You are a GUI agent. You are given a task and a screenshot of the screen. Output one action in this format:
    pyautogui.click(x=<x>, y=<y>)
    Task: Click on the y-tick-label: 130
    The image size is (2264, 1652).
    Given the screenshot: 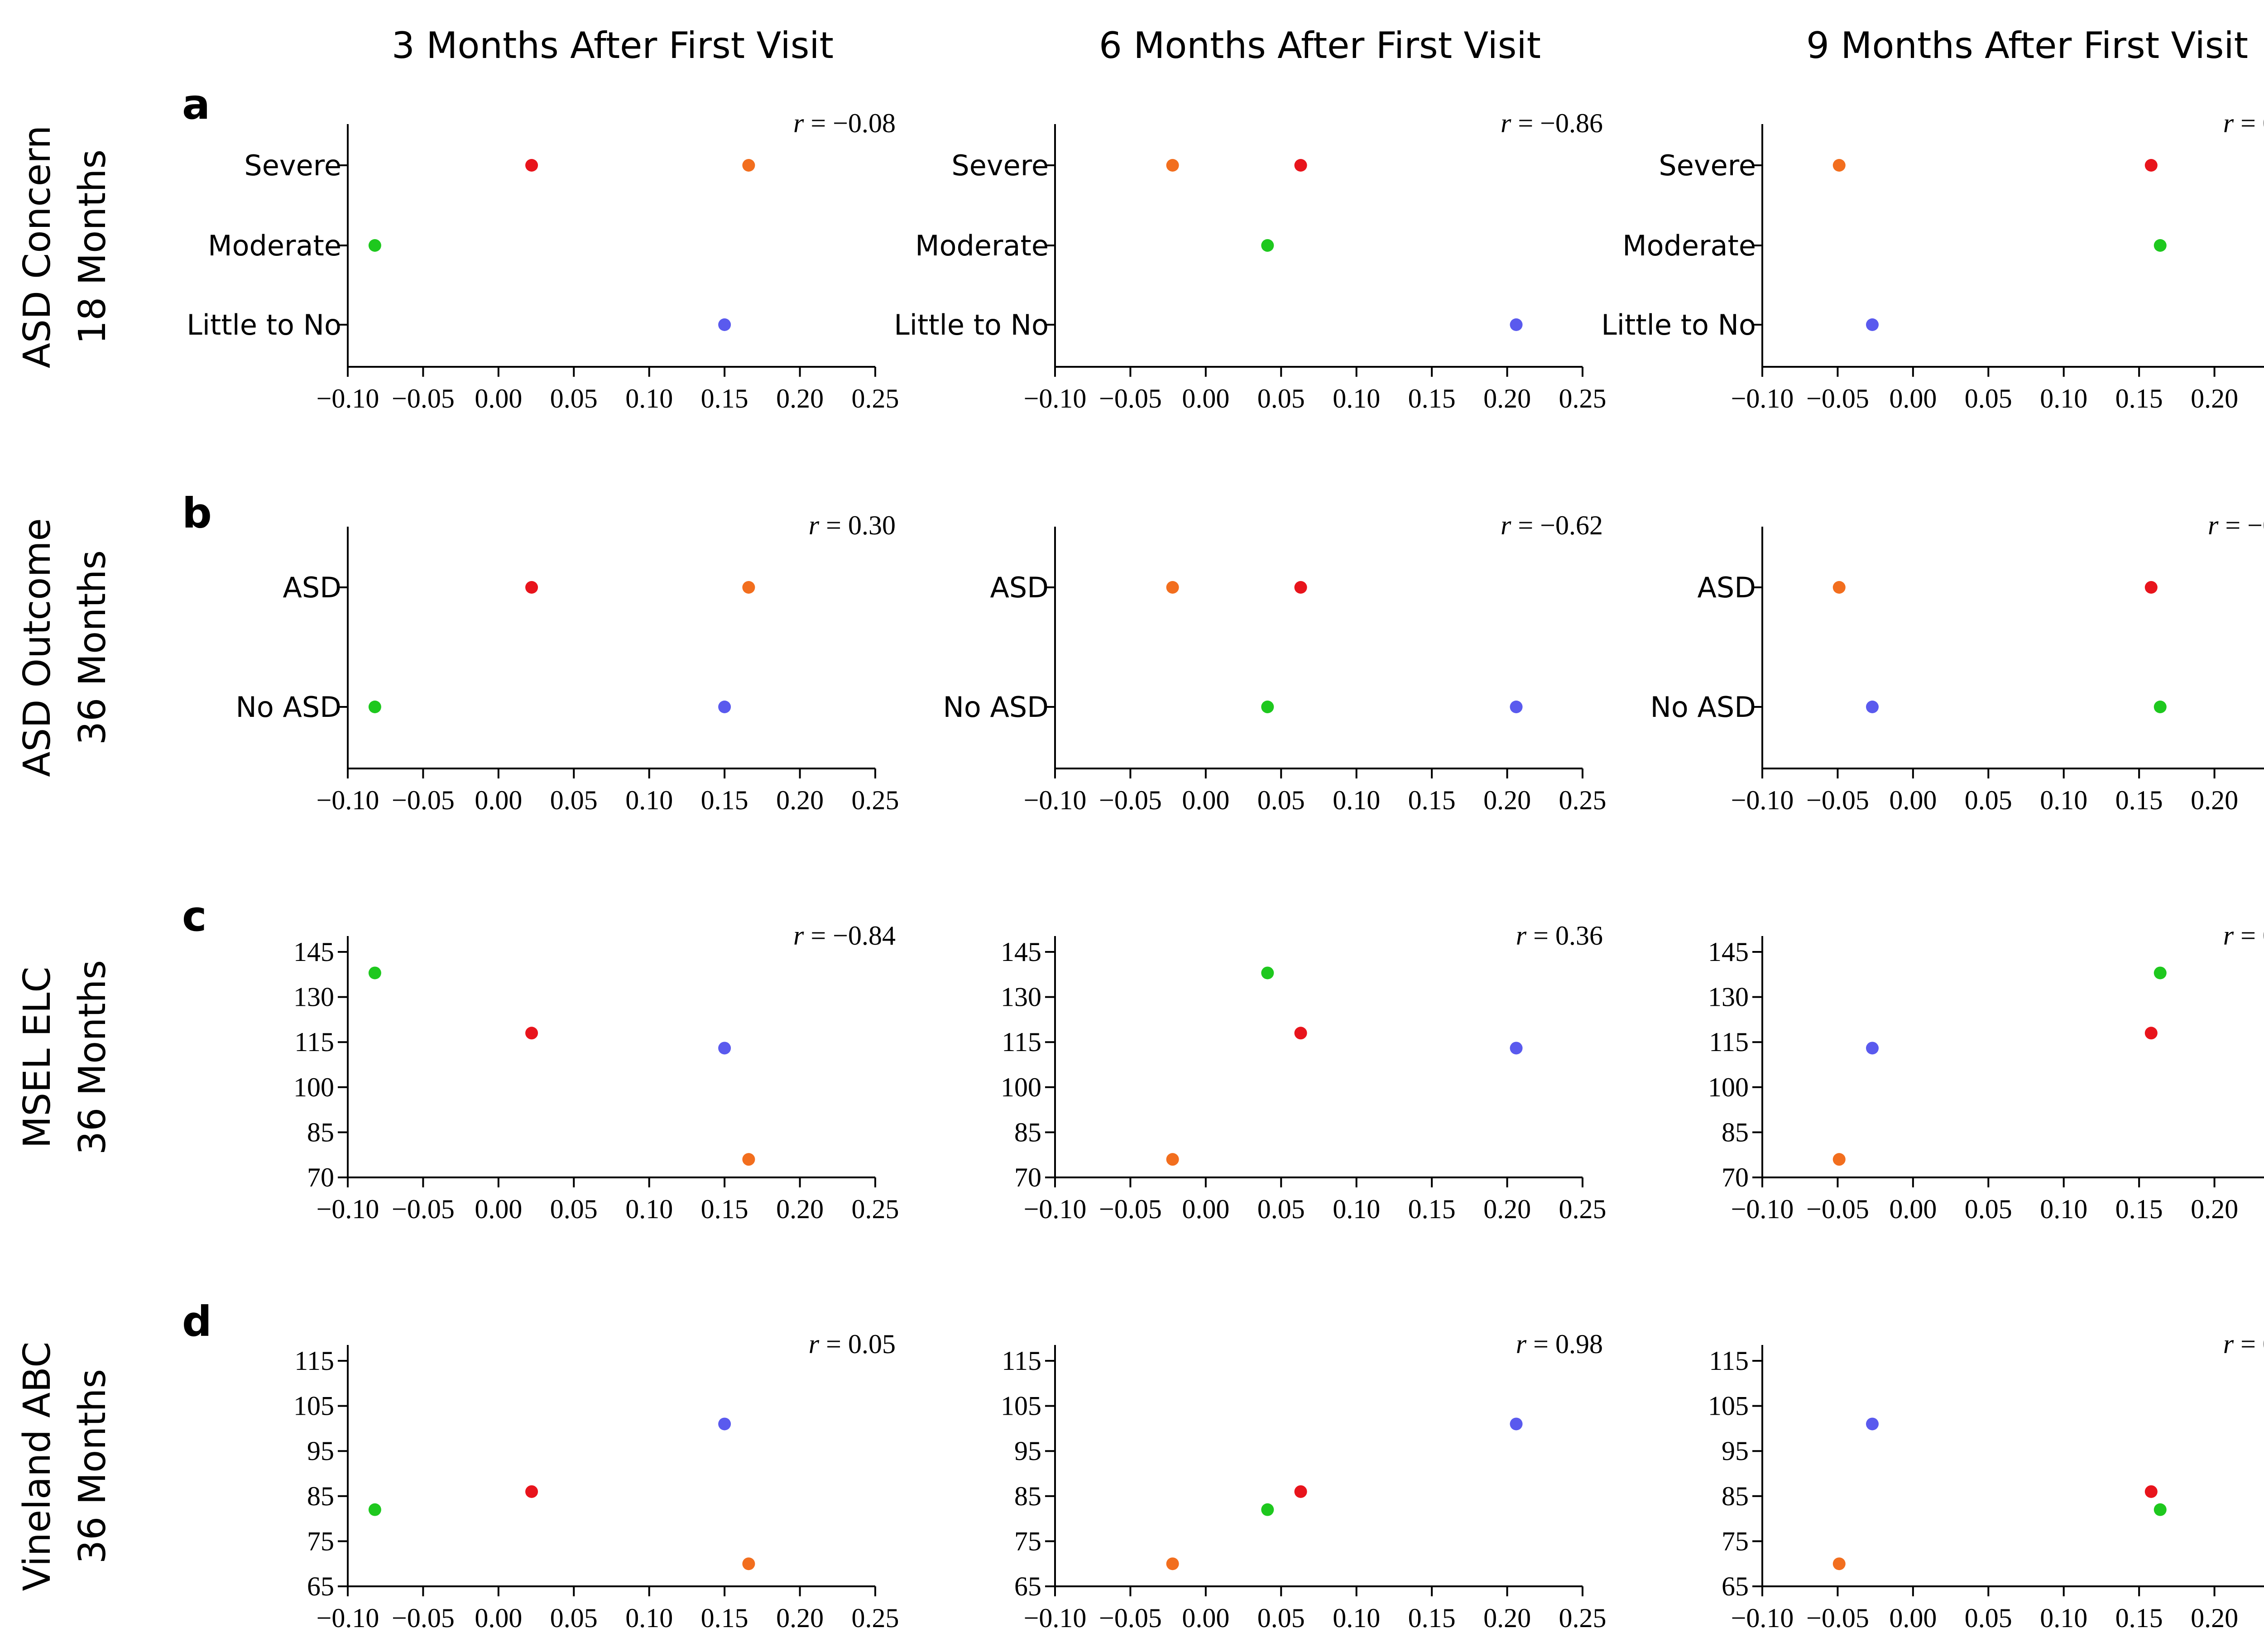 What is the action you would take?
    pyautogui.click(x=1728, y=997)
    